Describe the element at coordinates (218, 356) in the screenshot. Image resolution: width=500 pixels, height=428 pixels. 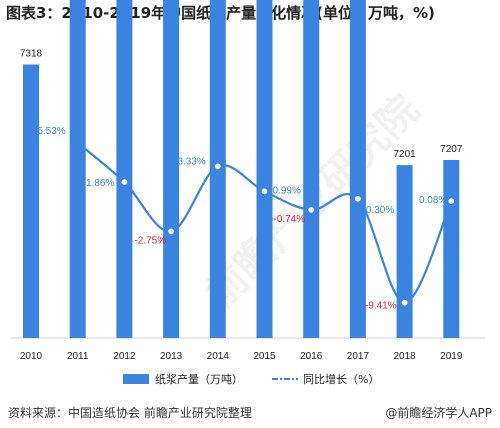
I see `x-tick-2014: 2014` at that location.